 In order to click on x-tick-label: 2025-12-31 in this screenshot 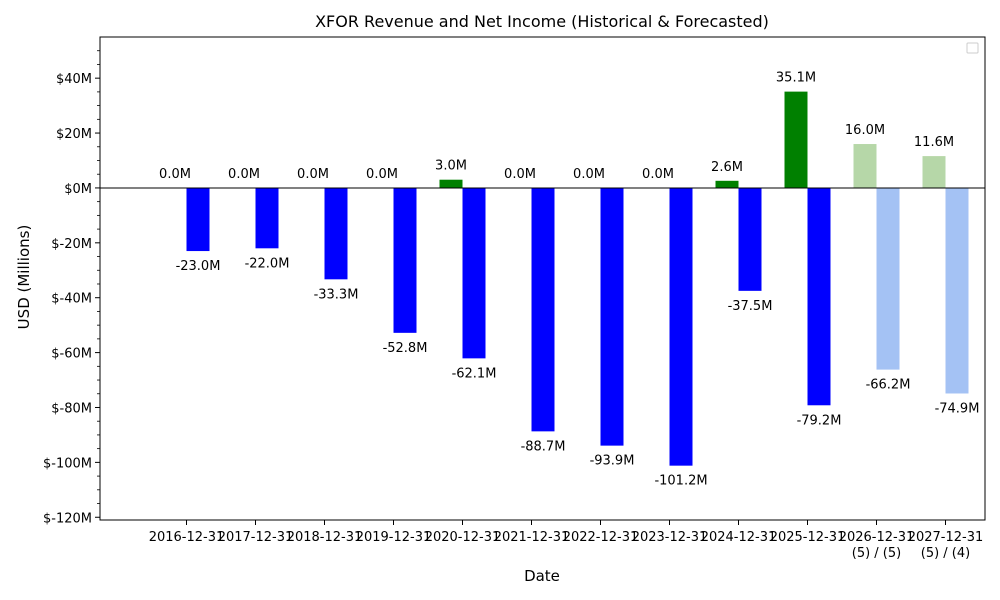, I will do `click(808, 537)`.